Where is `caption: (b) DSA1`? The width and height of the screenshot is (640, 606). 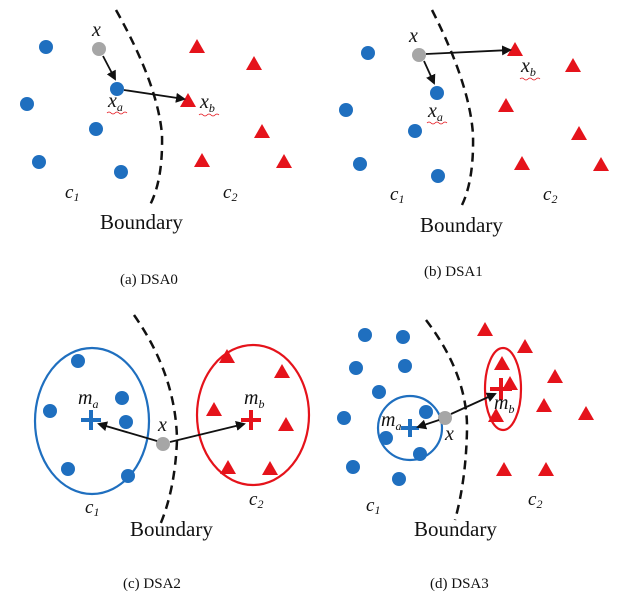
caption: (b) DSA1 is located at coordinates (453, 272).